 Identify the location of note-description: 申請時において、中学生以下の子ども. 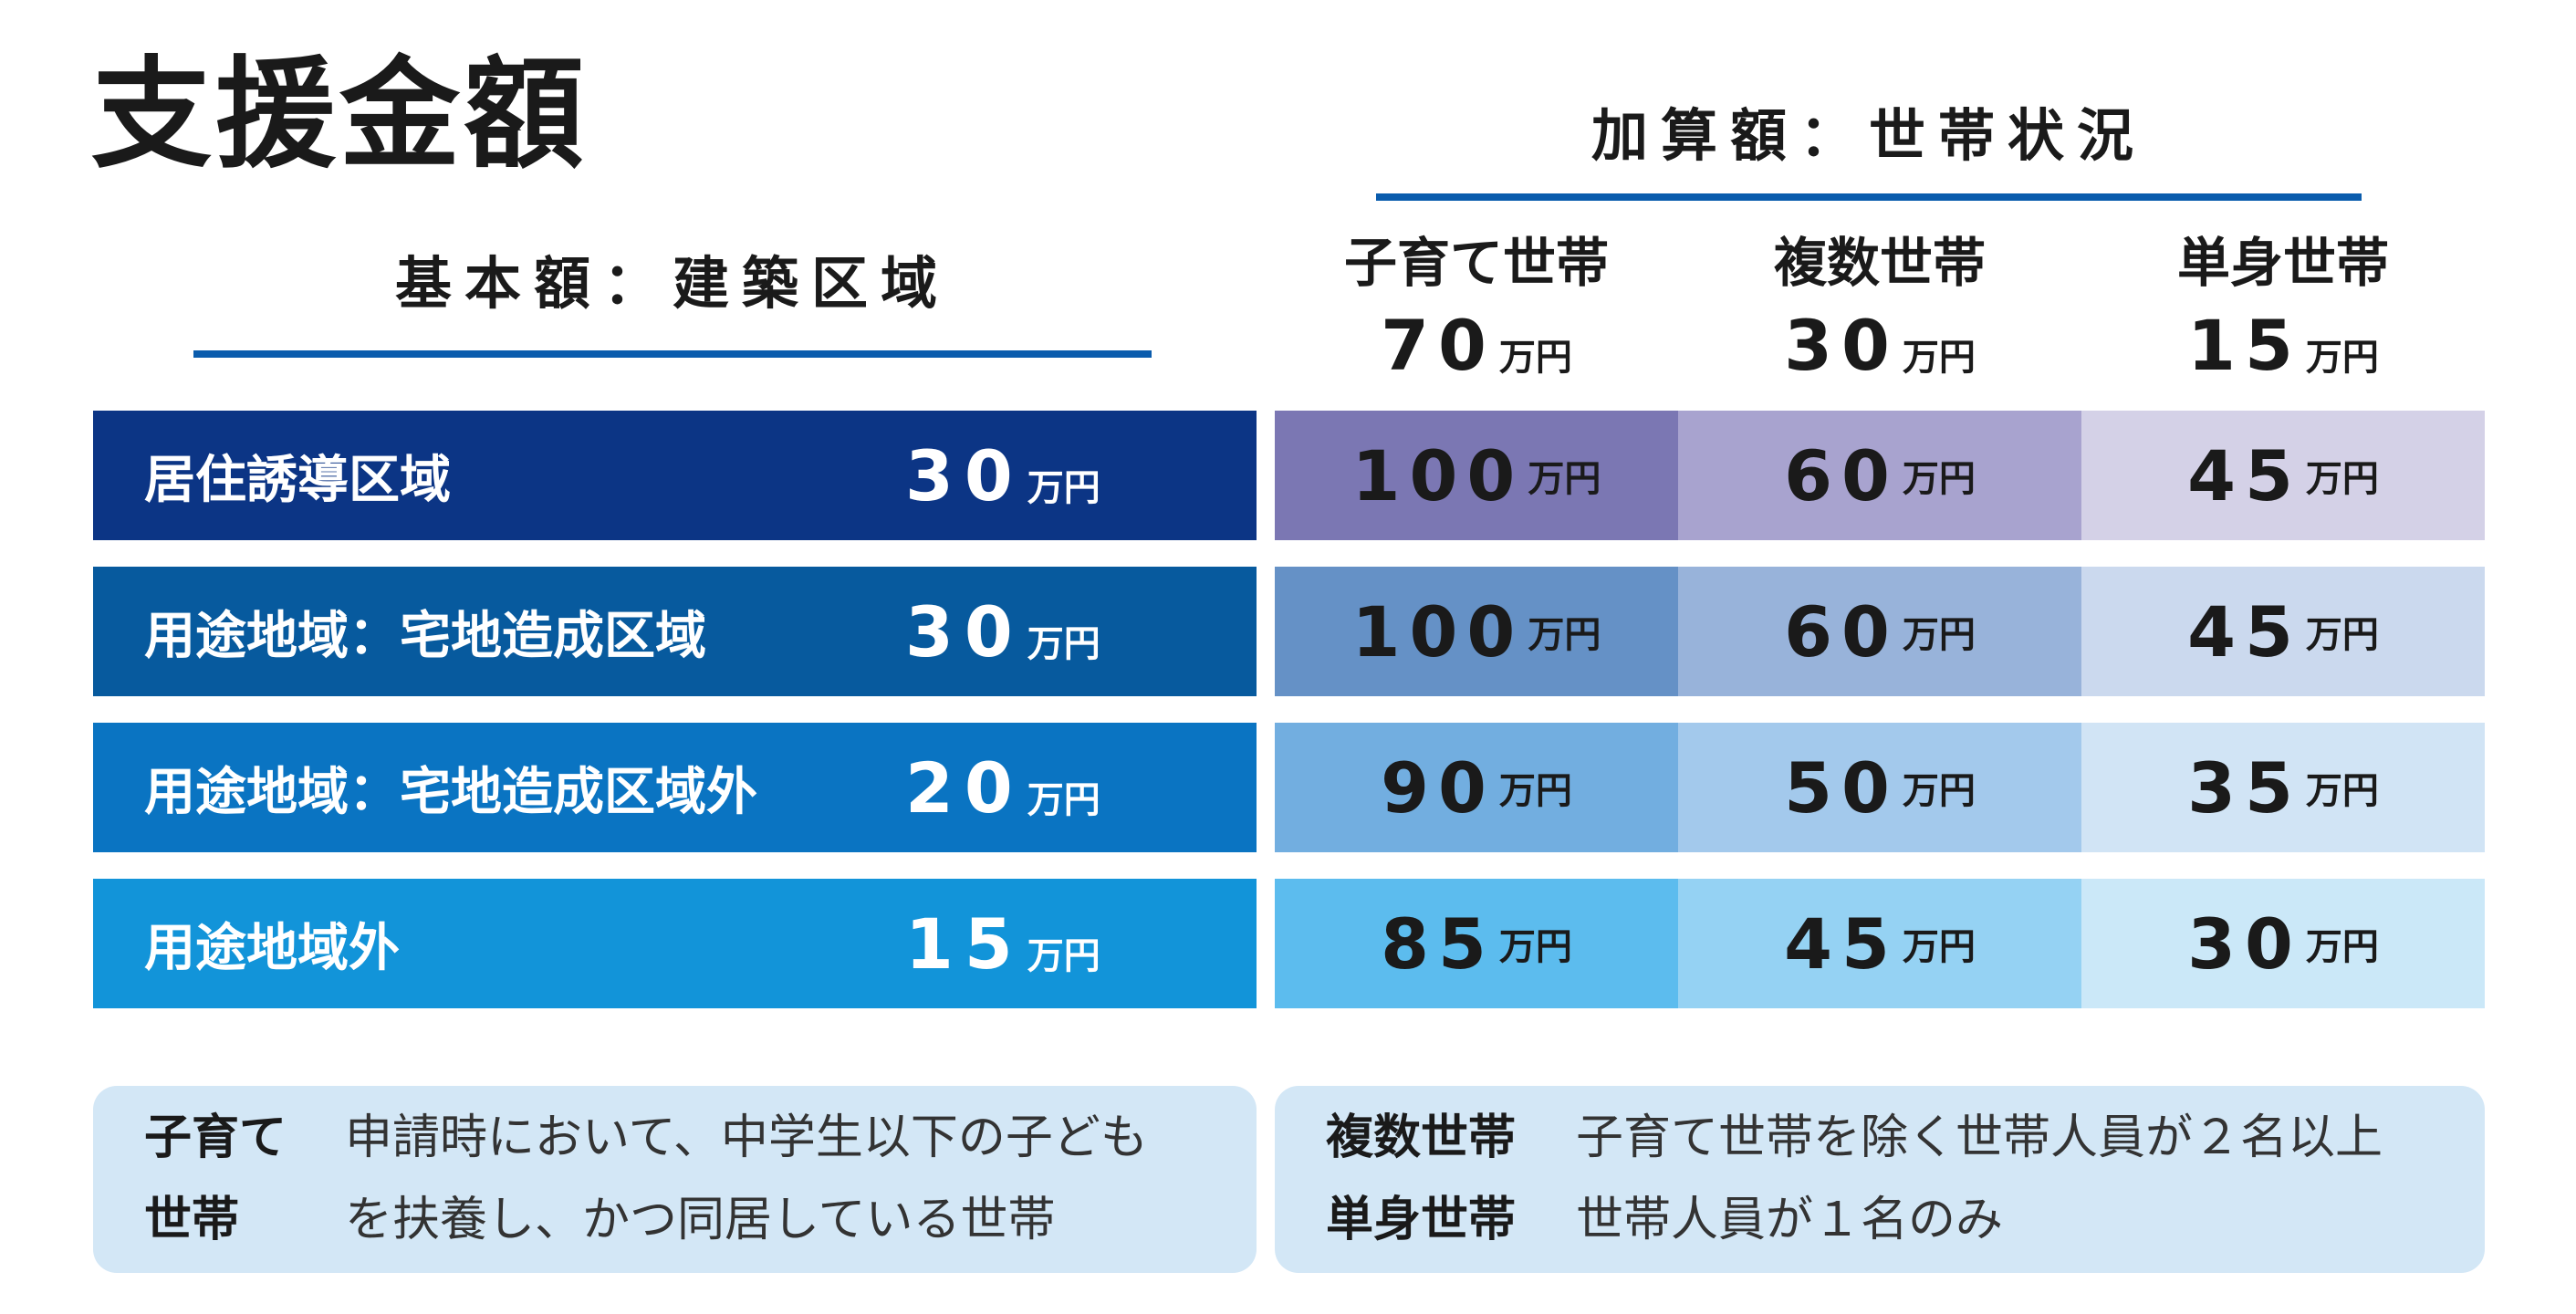
(746, 1138).